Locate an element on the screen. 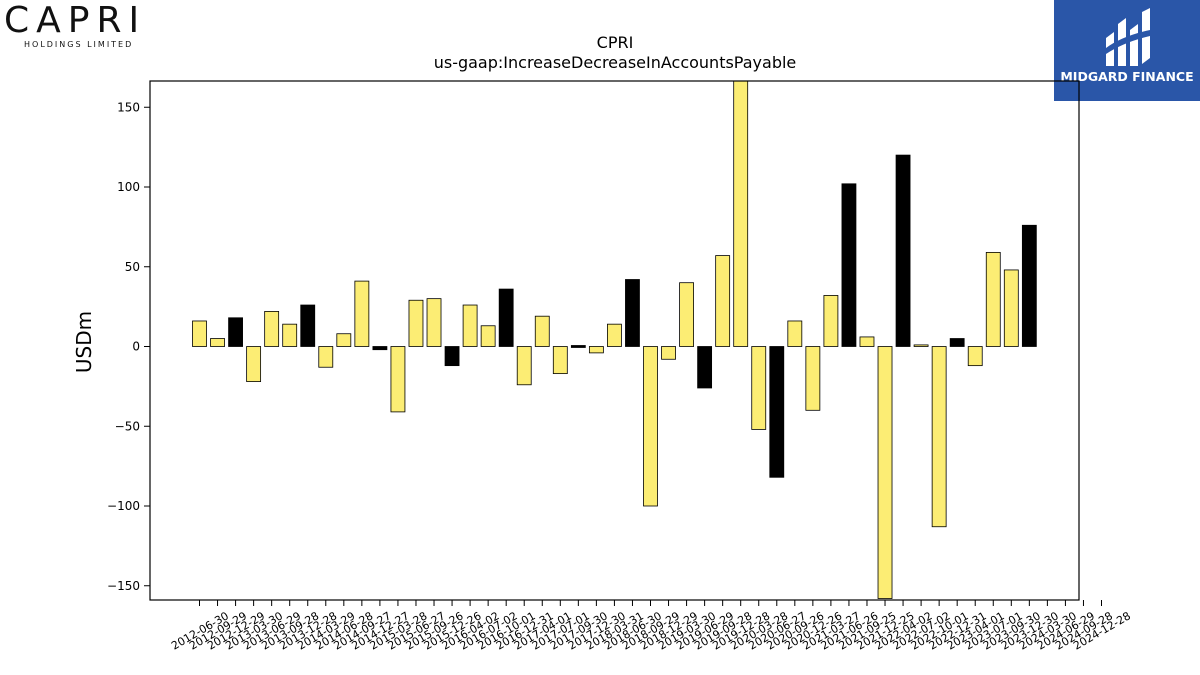 This screenshot has height=675, width=1200. capri-logo-brand: CAPRI is located at coordinates (75, 20).